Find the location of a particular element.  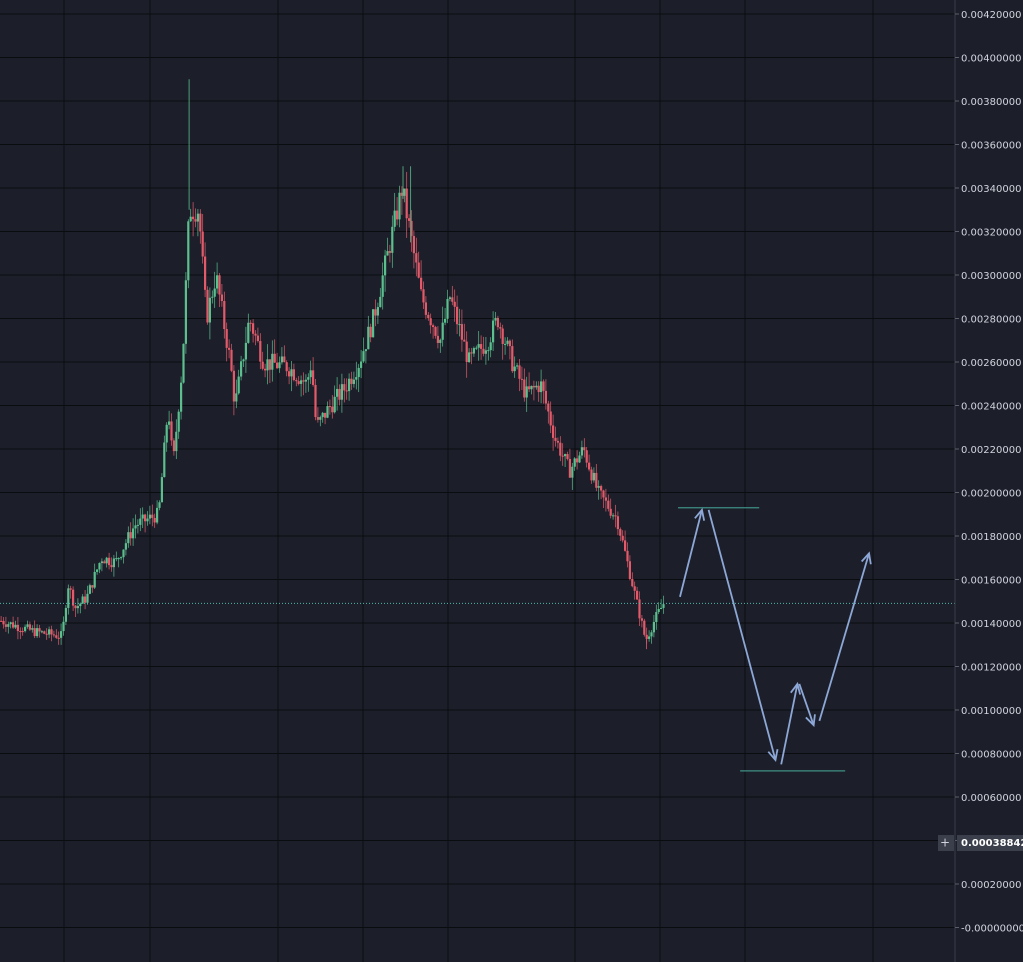

tick-label-6: 0.00300000 is located at coordinates (991, 276).